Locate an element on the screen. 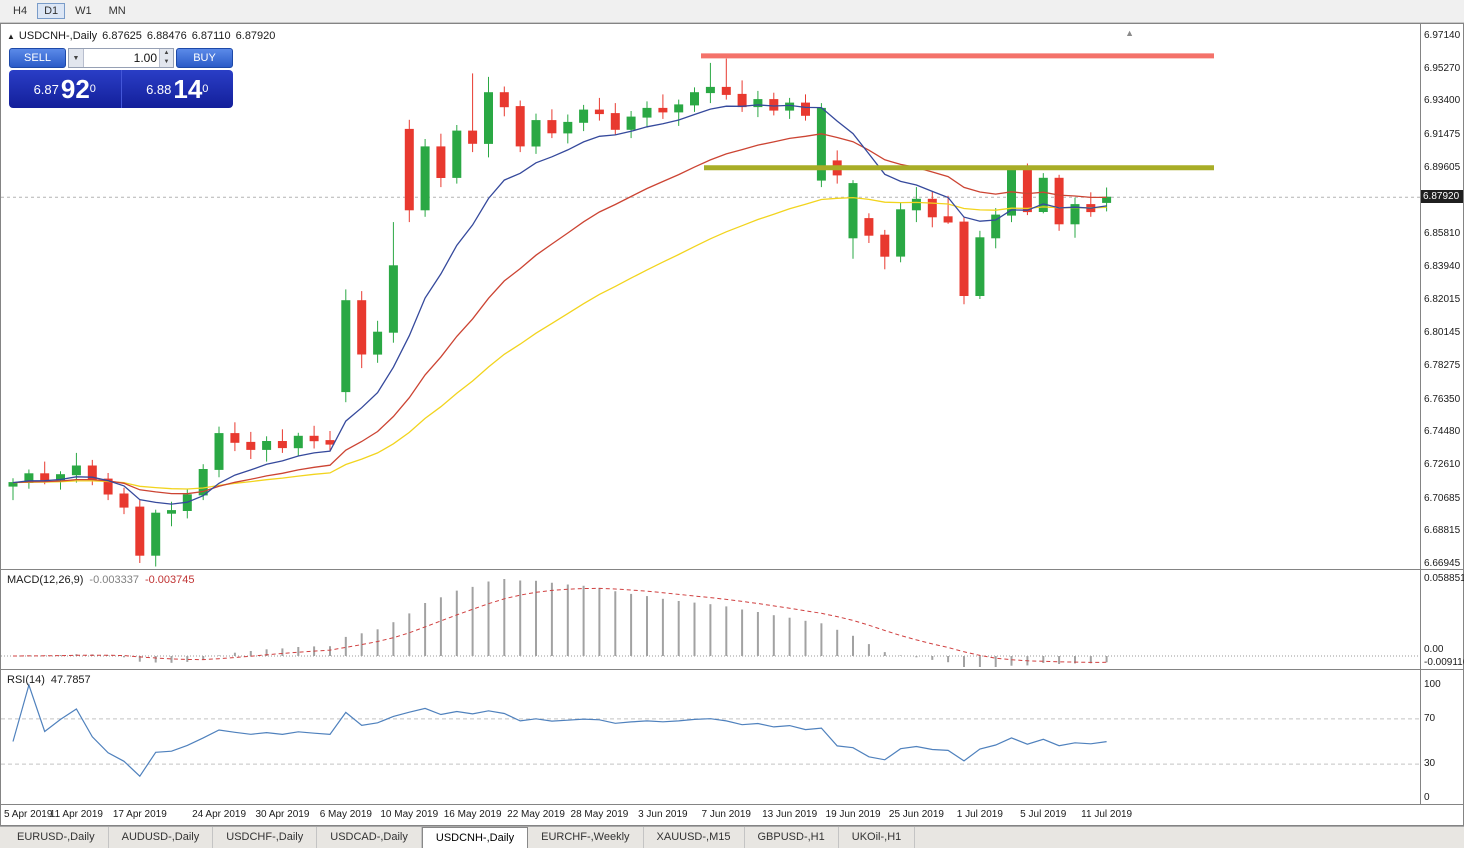  chart-tab-gbpusd-h1: GBPUSD-,H1 is located at coordinates (792, 837).